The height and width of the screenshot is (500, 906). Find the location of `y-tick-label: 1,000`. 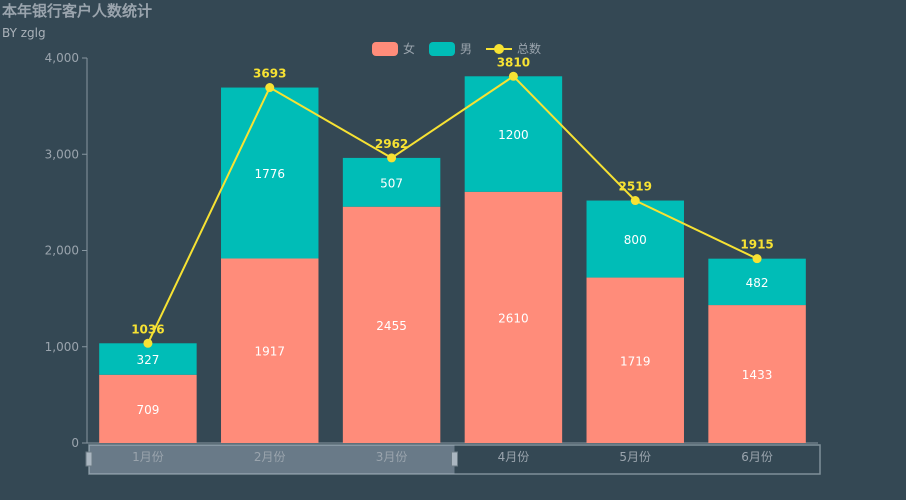

y-tick-label: 1,000 is located at coordinates (62, 347).